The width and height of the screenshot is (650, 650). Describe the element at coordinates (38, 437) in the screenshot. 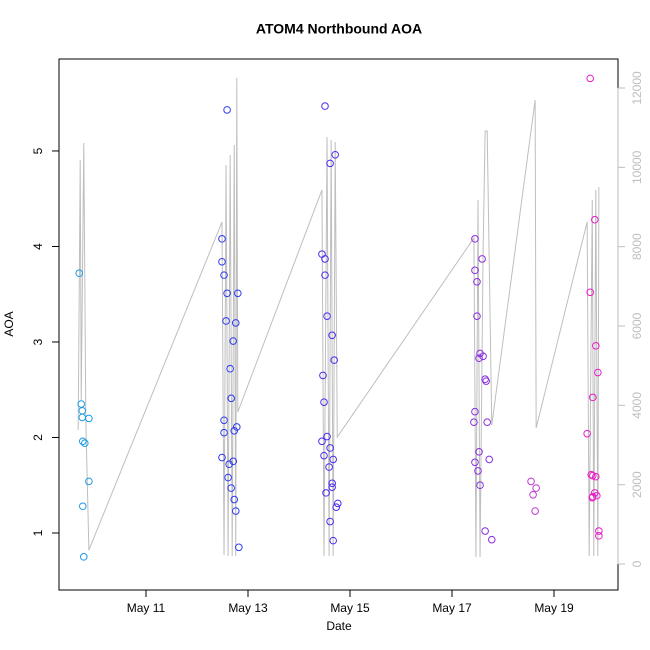

I see `y-tick-label: 2` at that location.